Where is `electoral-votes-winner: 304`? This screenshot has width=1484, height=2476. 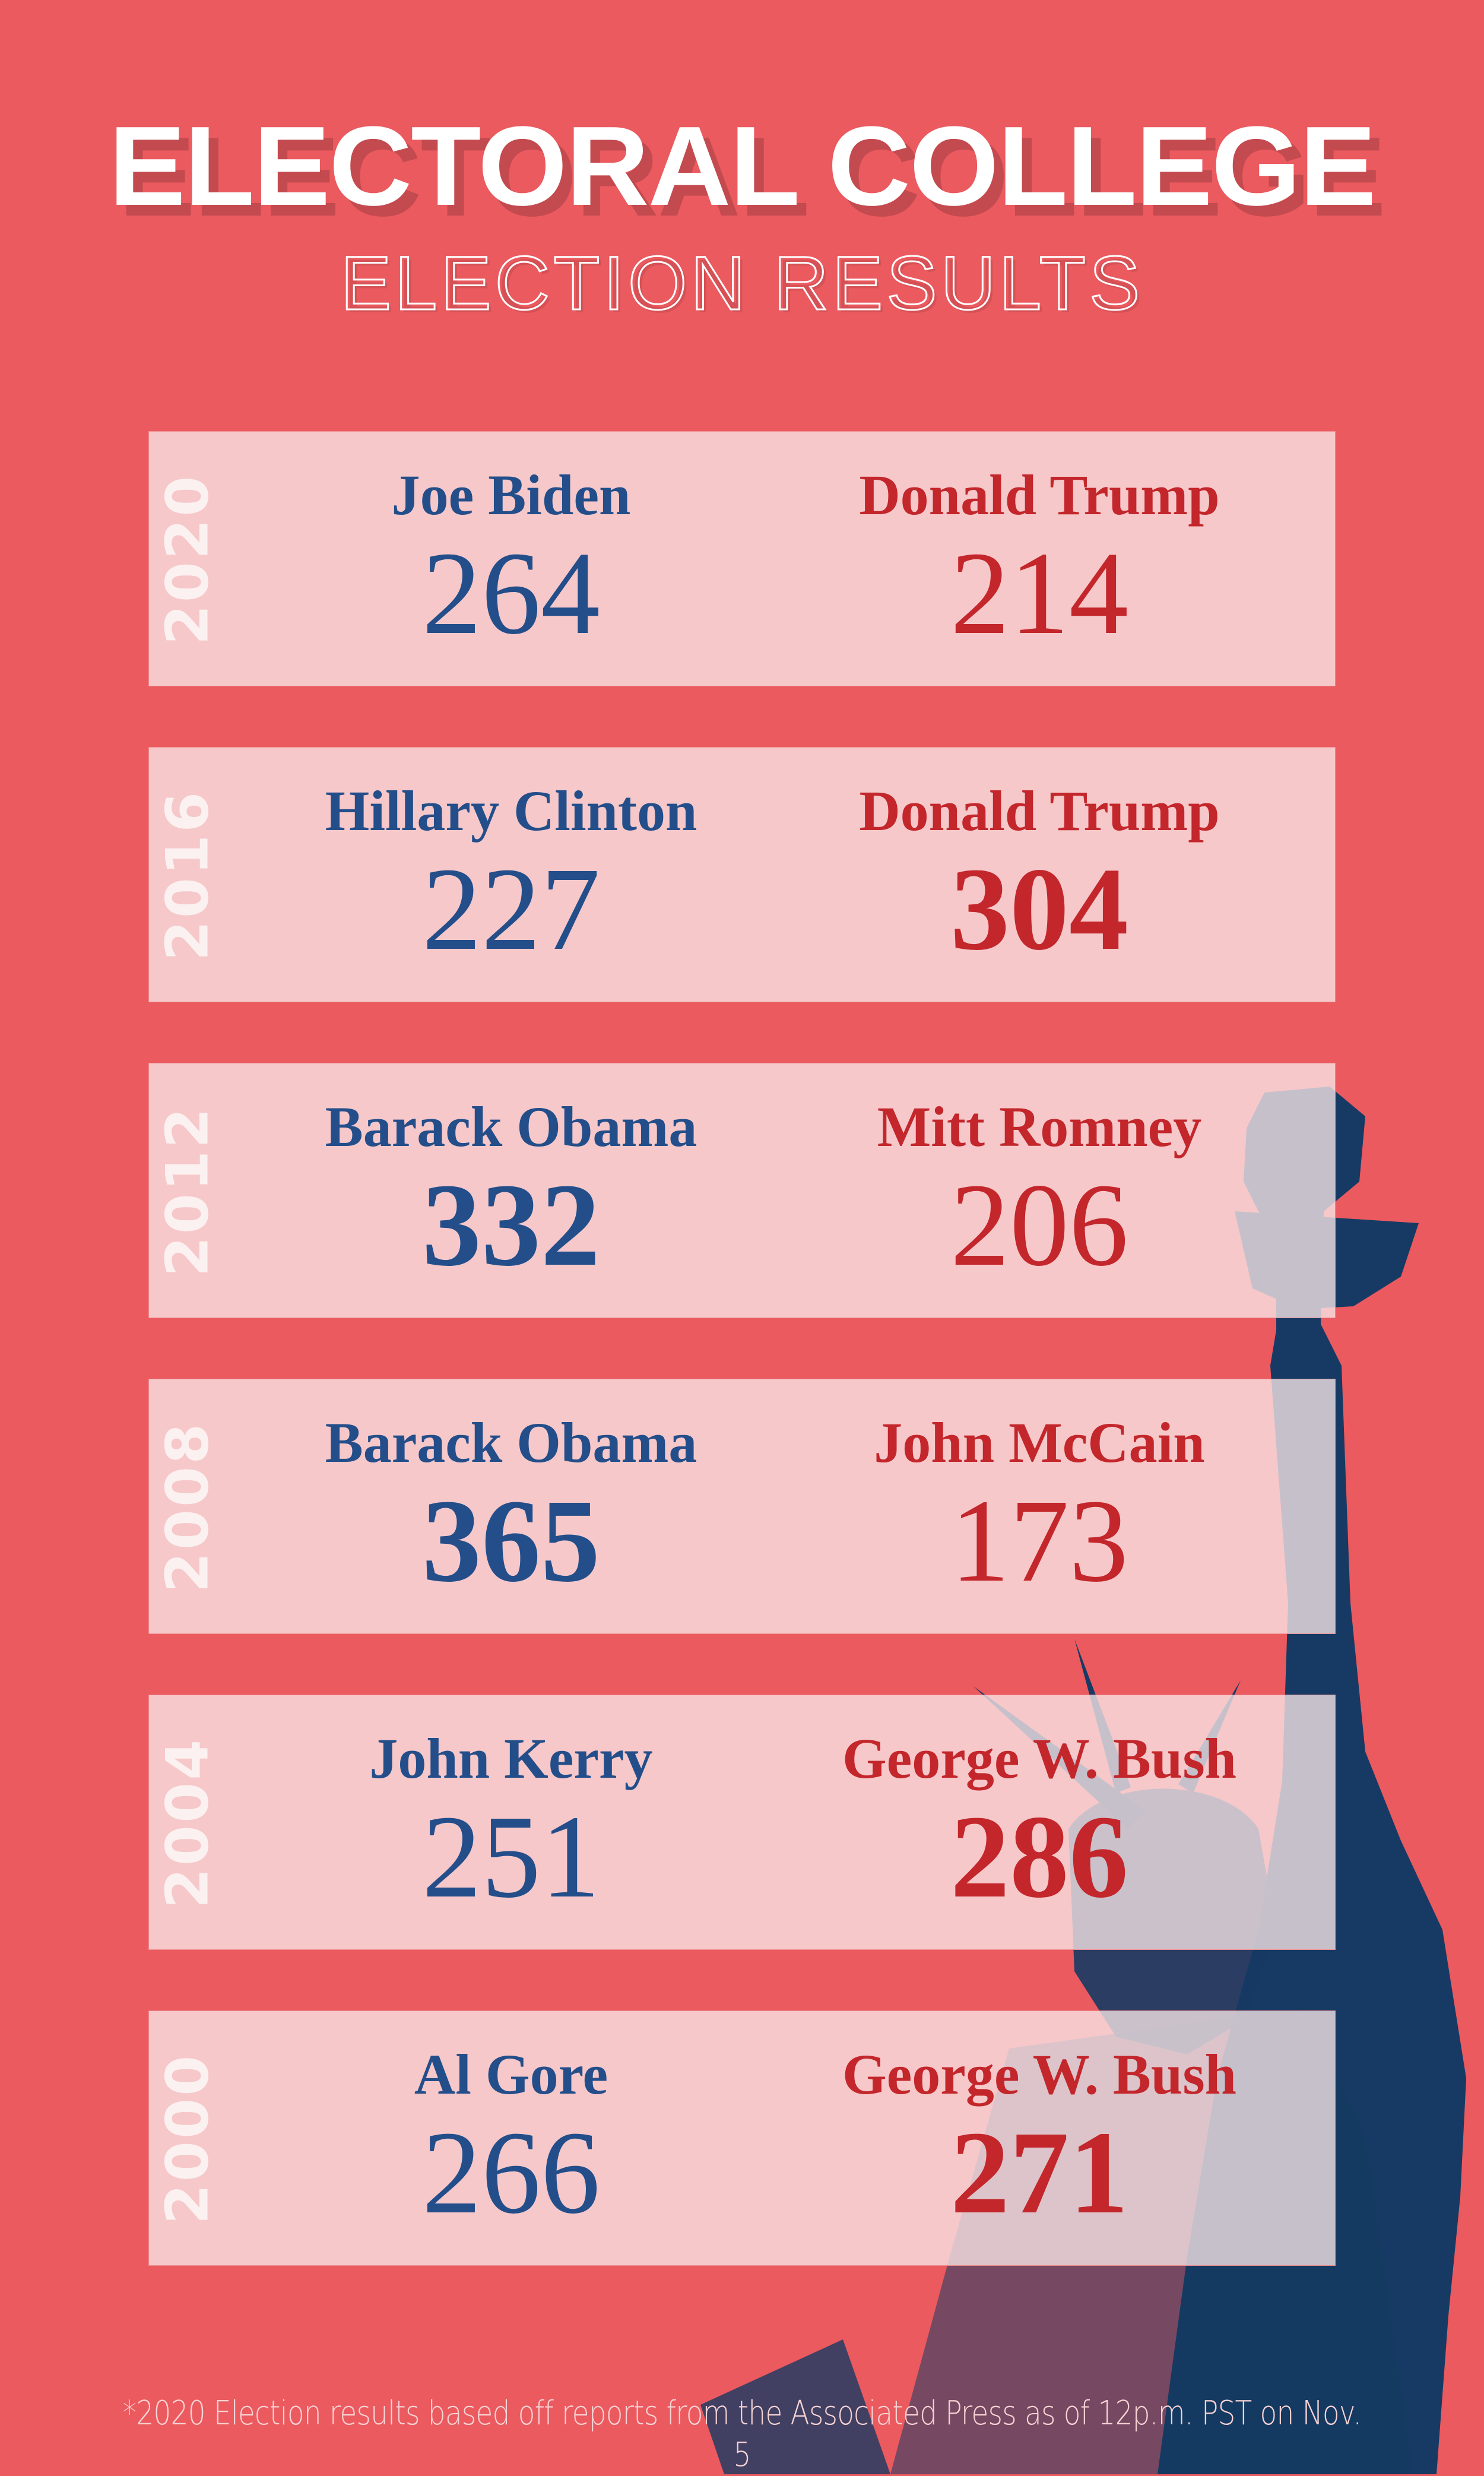
electoral-votes-winner: 304 is located at coordinates (1039, 909).